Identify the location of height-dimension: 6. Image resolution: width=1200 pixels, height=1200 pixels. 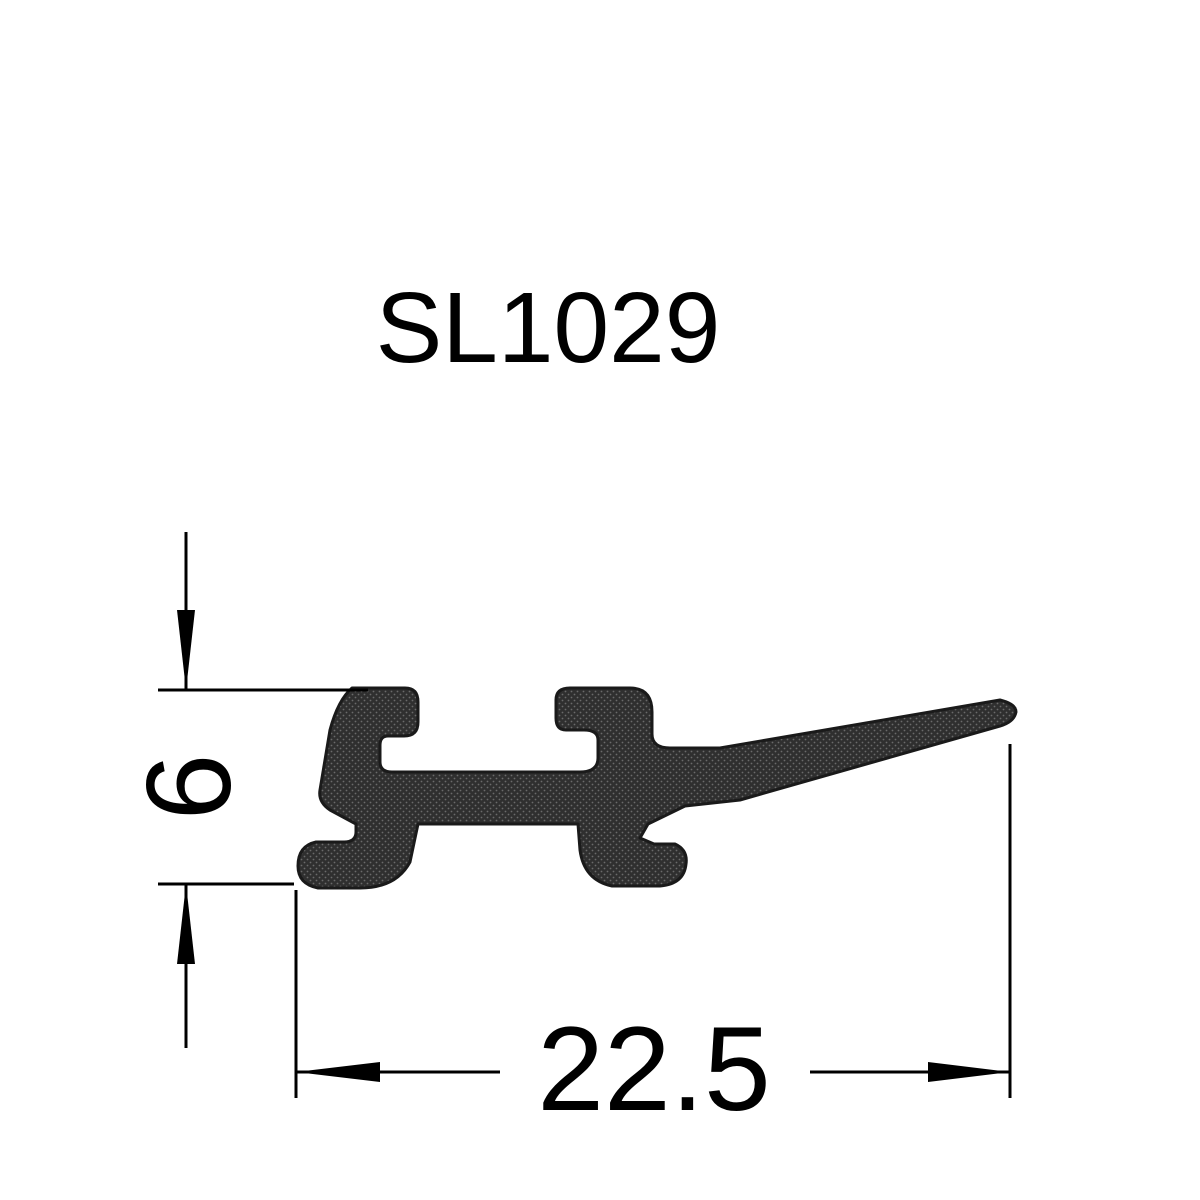
(245, 790).